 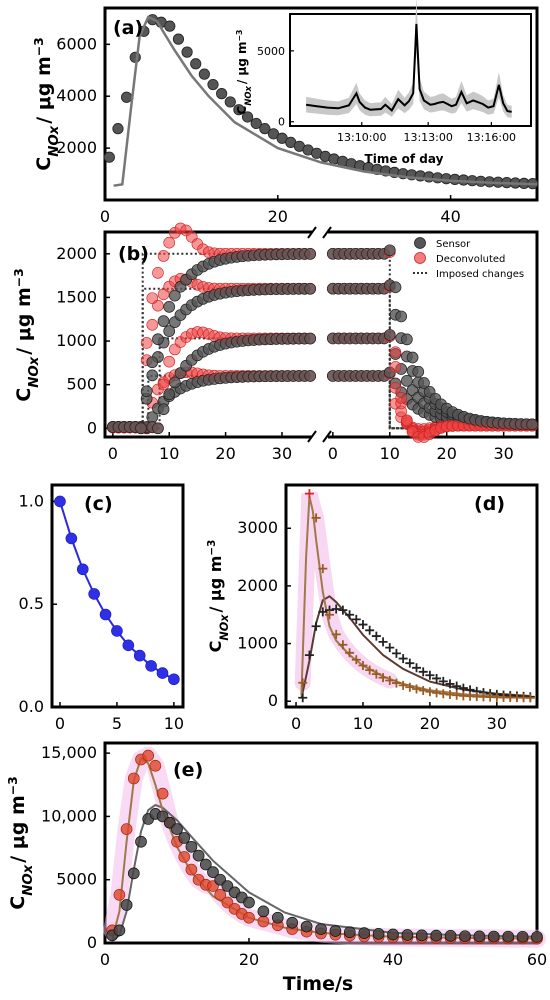 I want to click on y-tick-label: 4000, so click(x=76, y=95).